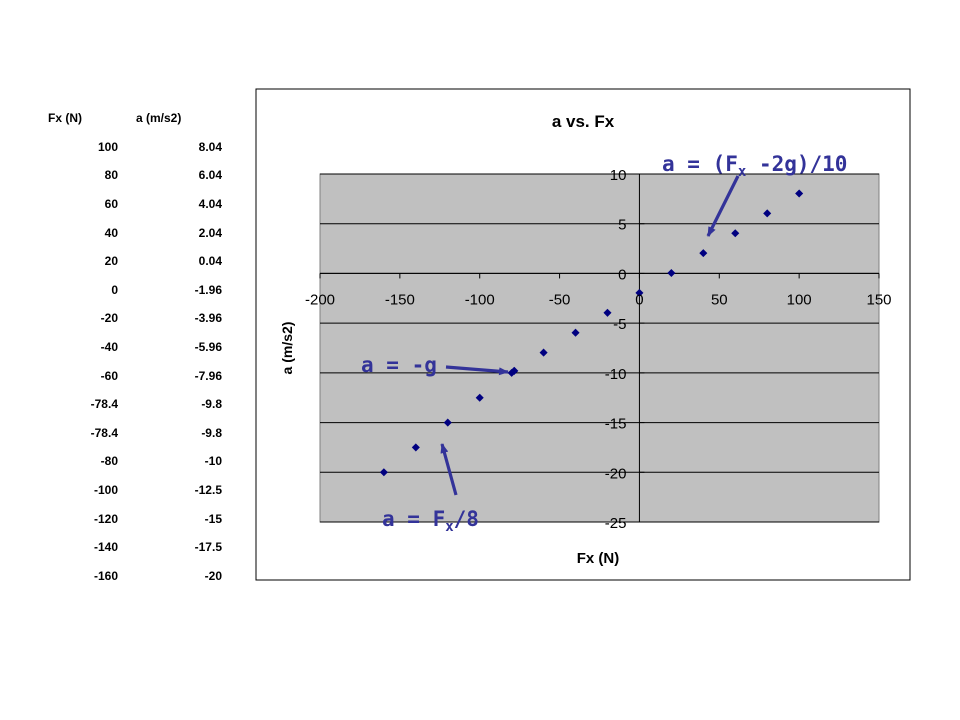  I want to click on cell-a: -7.96, so click(208, 375).